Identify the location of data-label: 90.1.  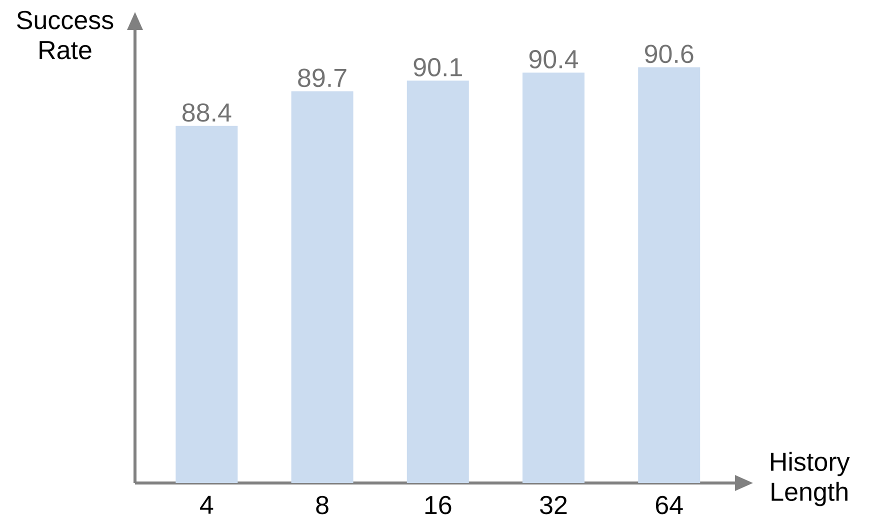
(438, 67).